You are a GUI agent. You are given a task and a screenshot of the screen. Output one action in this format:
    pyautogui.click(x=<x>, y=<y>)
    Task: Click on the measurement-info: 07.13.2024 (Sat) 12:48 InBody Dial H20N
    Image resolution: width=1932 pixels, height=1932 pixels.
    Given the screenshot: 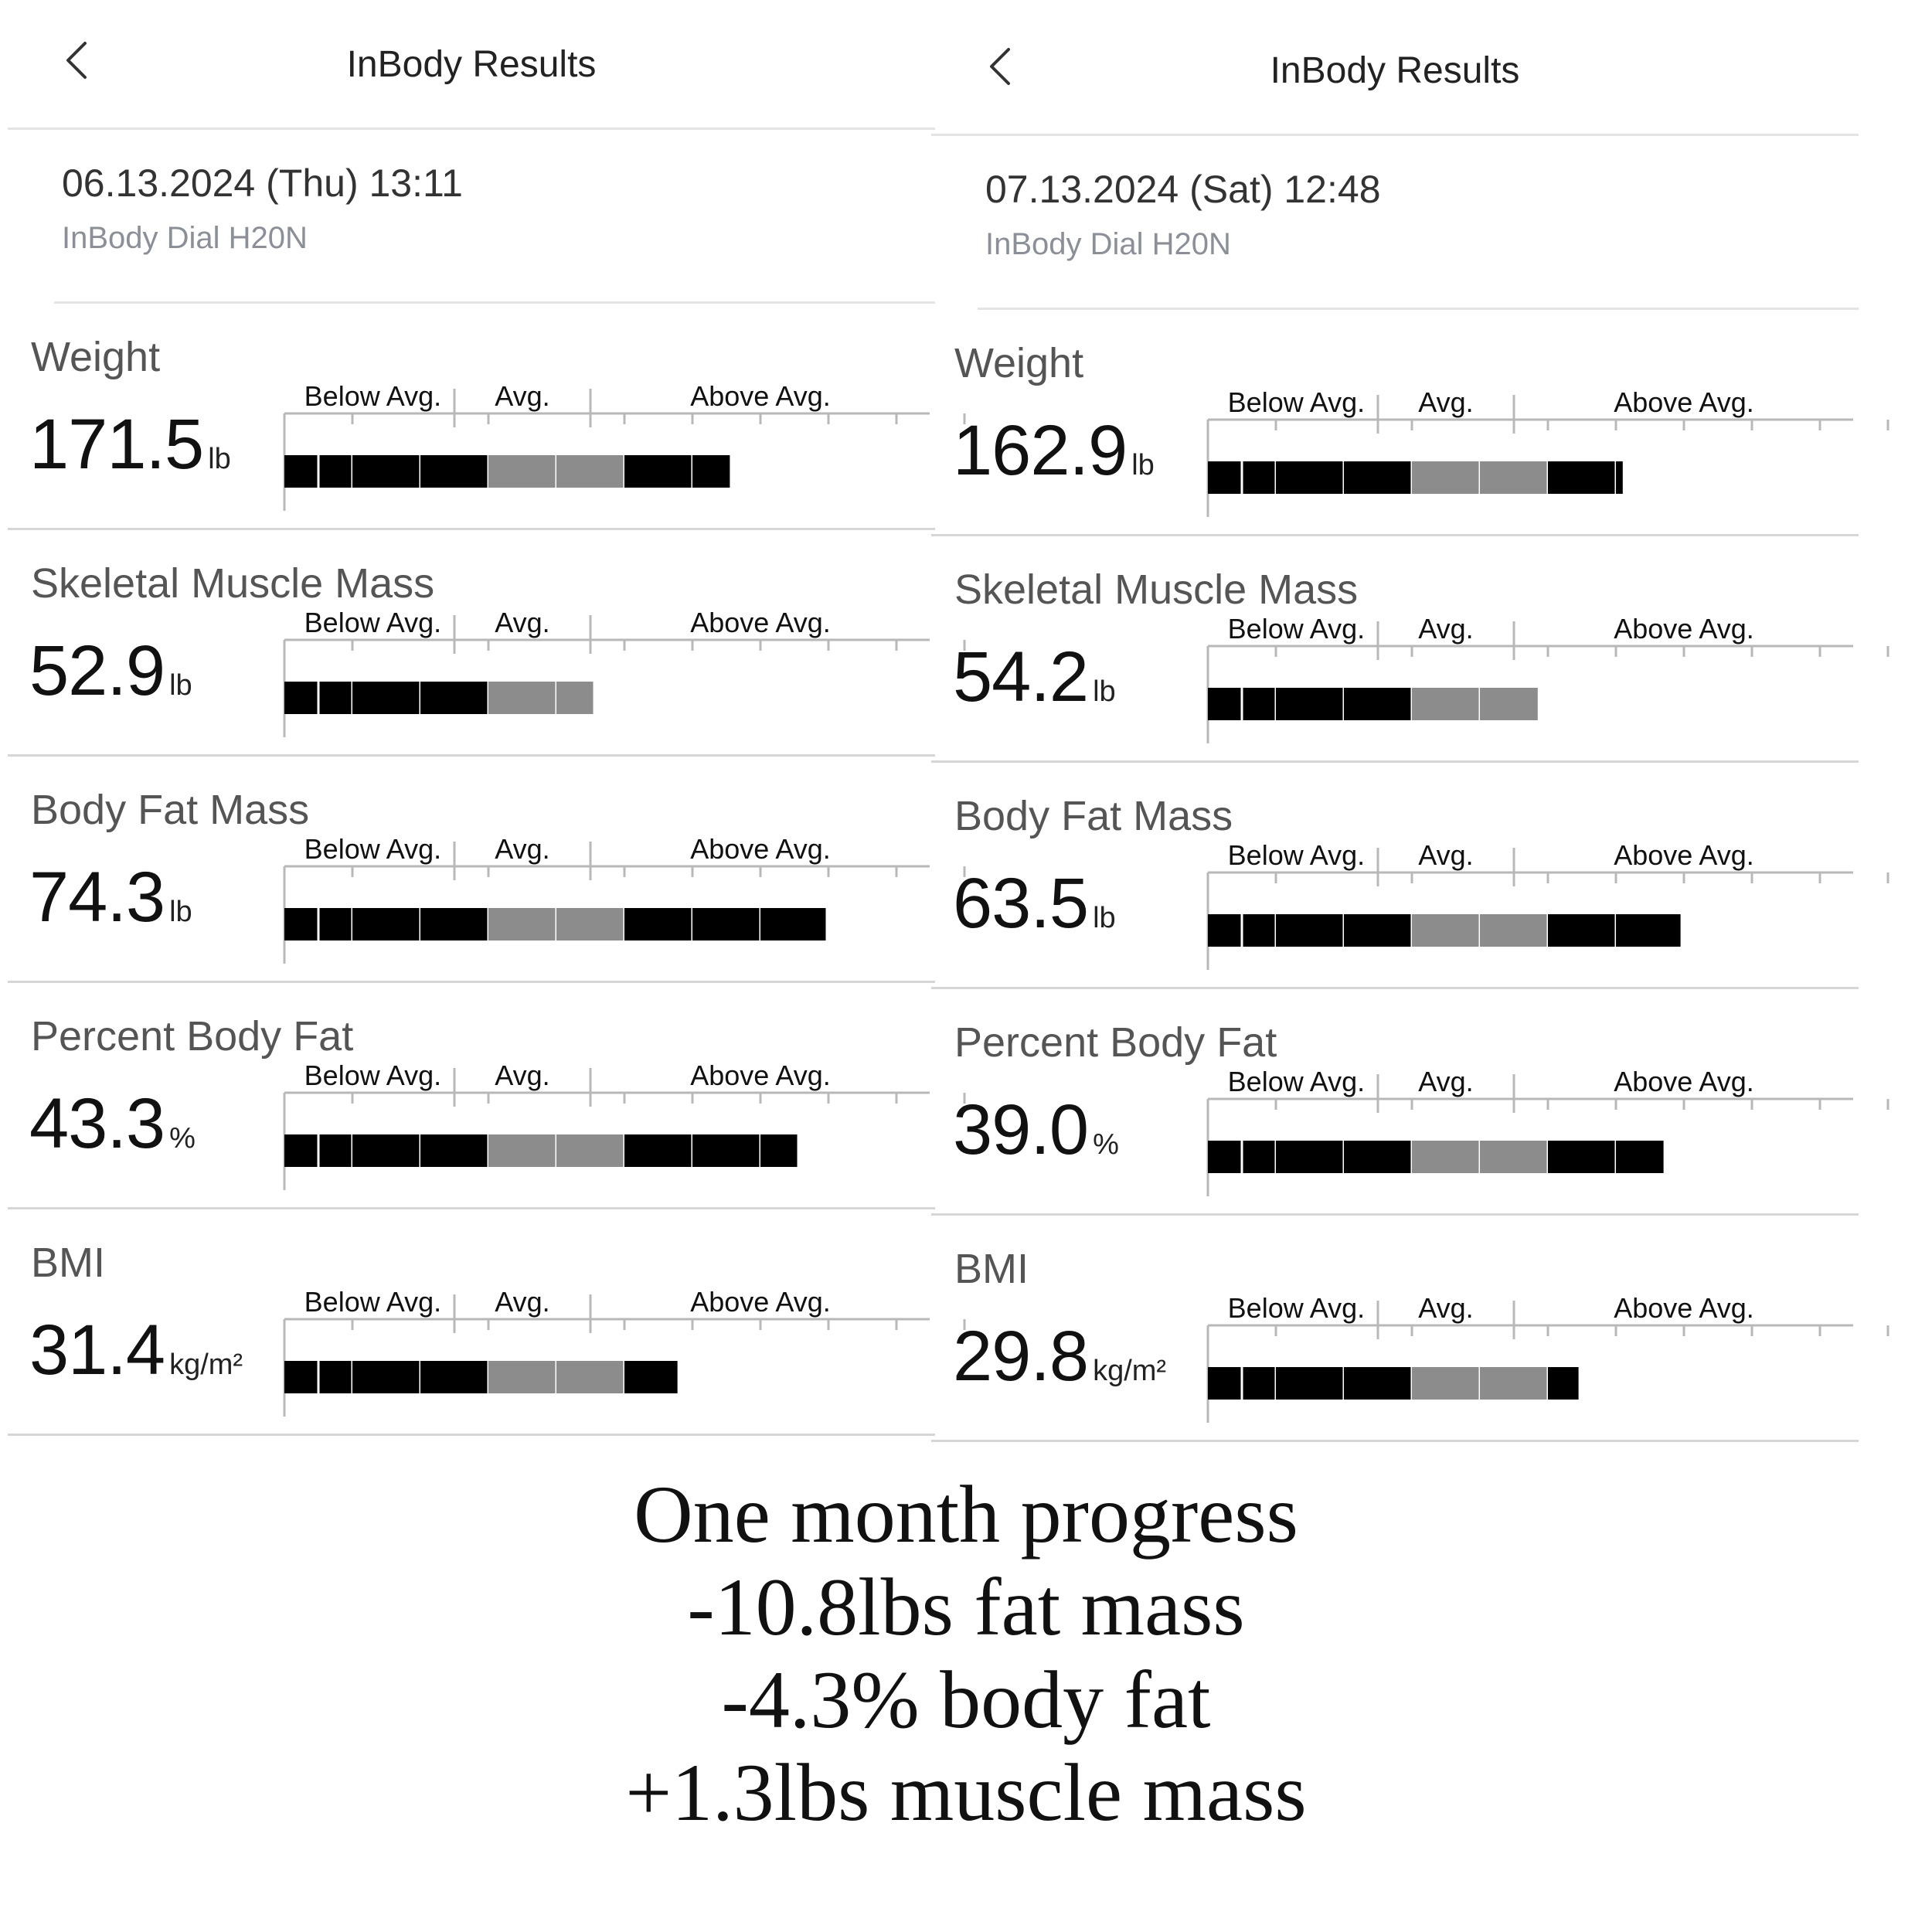 What is the action you would take?
    pyautogui.click(x=1419, y=223)
    